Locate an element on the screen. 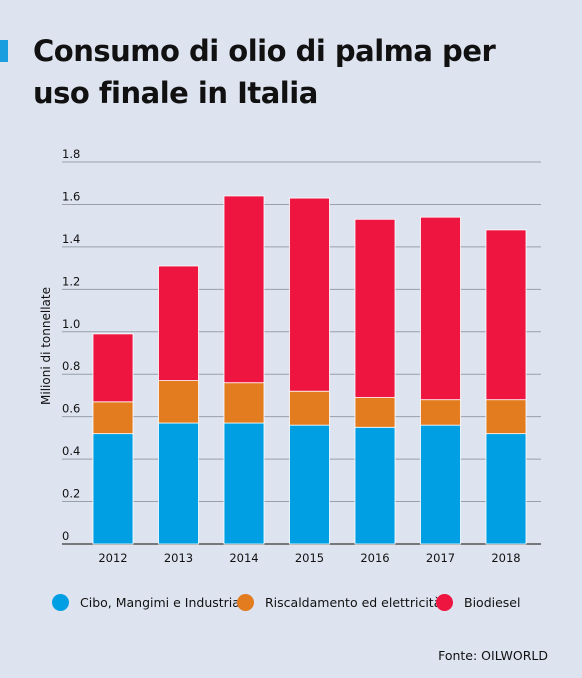 The image size is (582, 678). legend-label-food: Cibo, Mangimi e Industria is located at coordinates (160, 602).